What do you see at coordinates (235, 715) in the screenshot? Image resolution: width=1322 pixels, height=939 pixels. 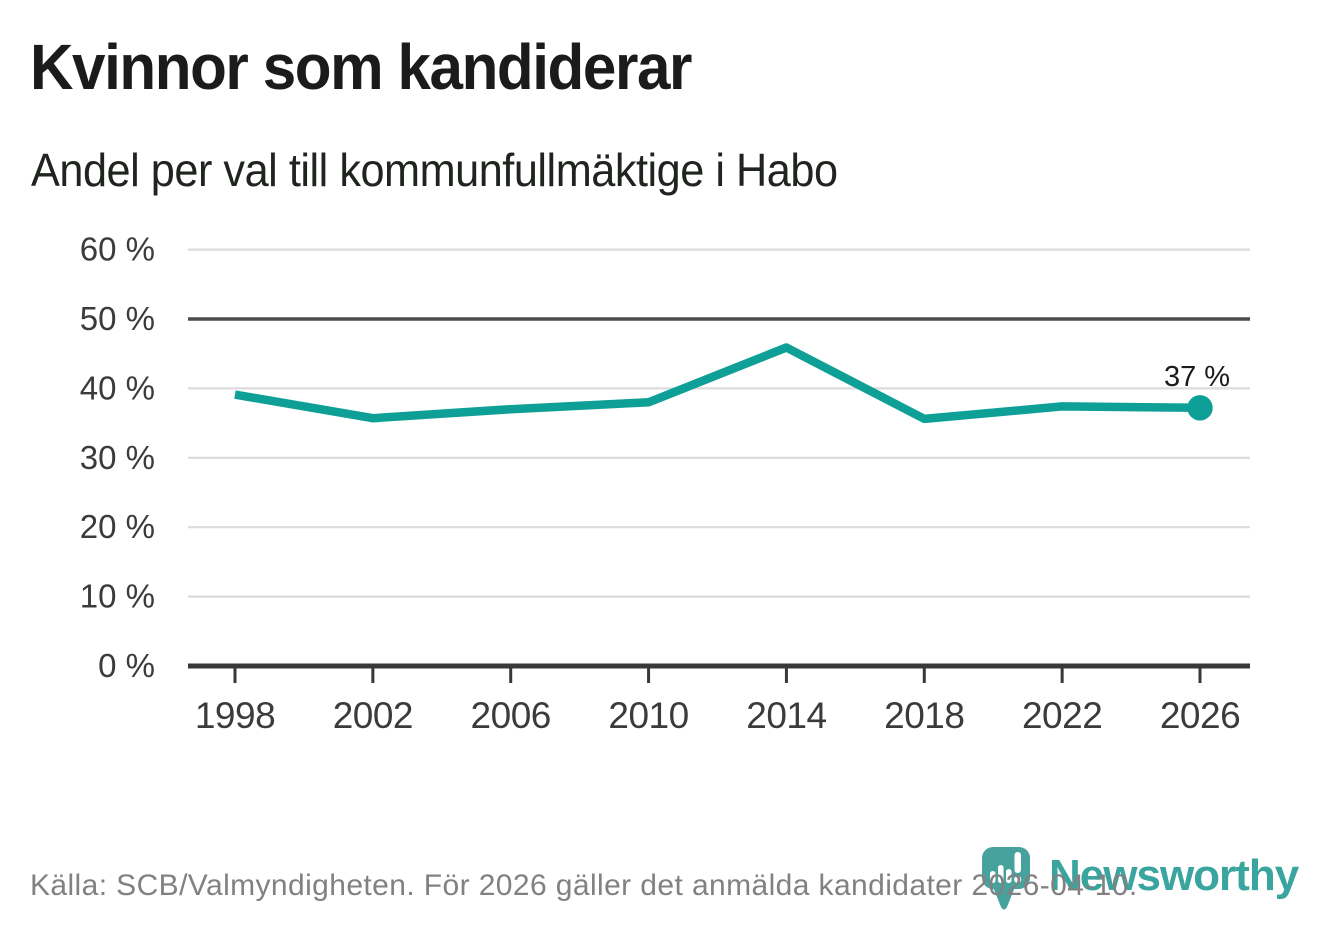 I see `x-axis-tick-label: 1998` at bounding box center [235, 715].